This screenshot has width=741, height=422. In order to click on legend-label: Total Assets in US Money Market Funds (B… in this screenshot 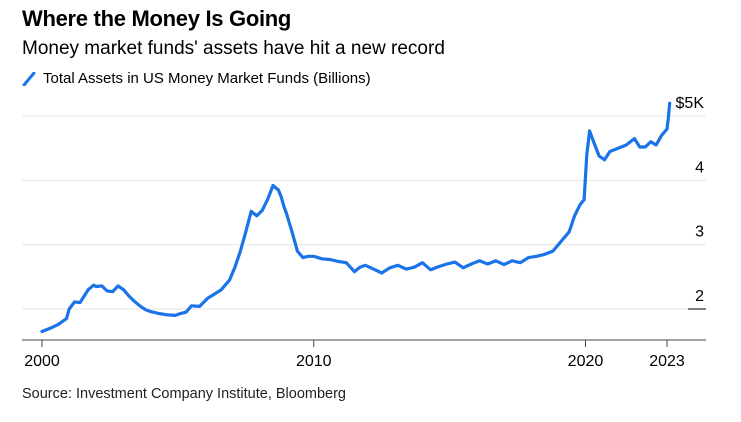, I will do `click(207, 78)`.